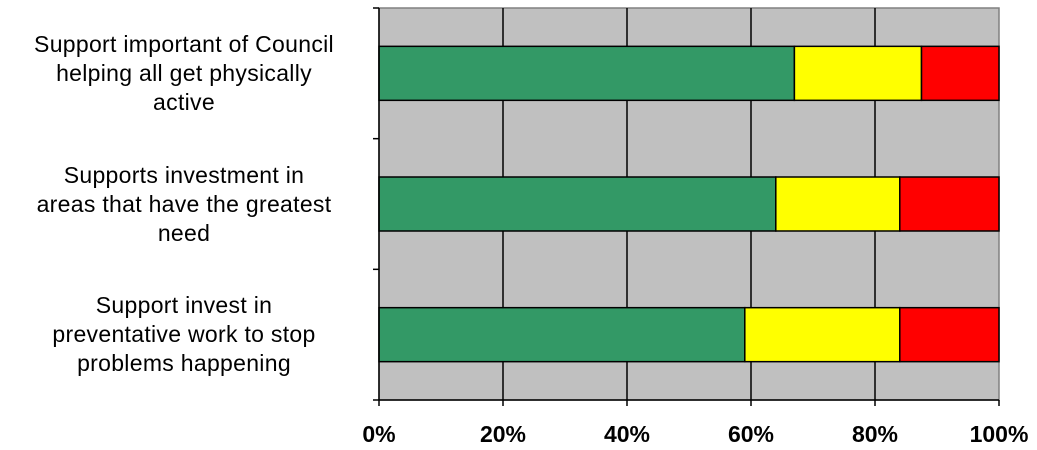  I want to click on x-tick-label: 80%, so click(875, 434).